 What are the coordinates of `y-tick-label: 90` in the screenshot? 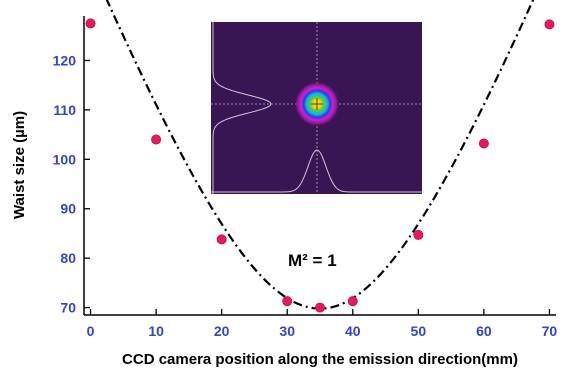 It's located at (68, 209).